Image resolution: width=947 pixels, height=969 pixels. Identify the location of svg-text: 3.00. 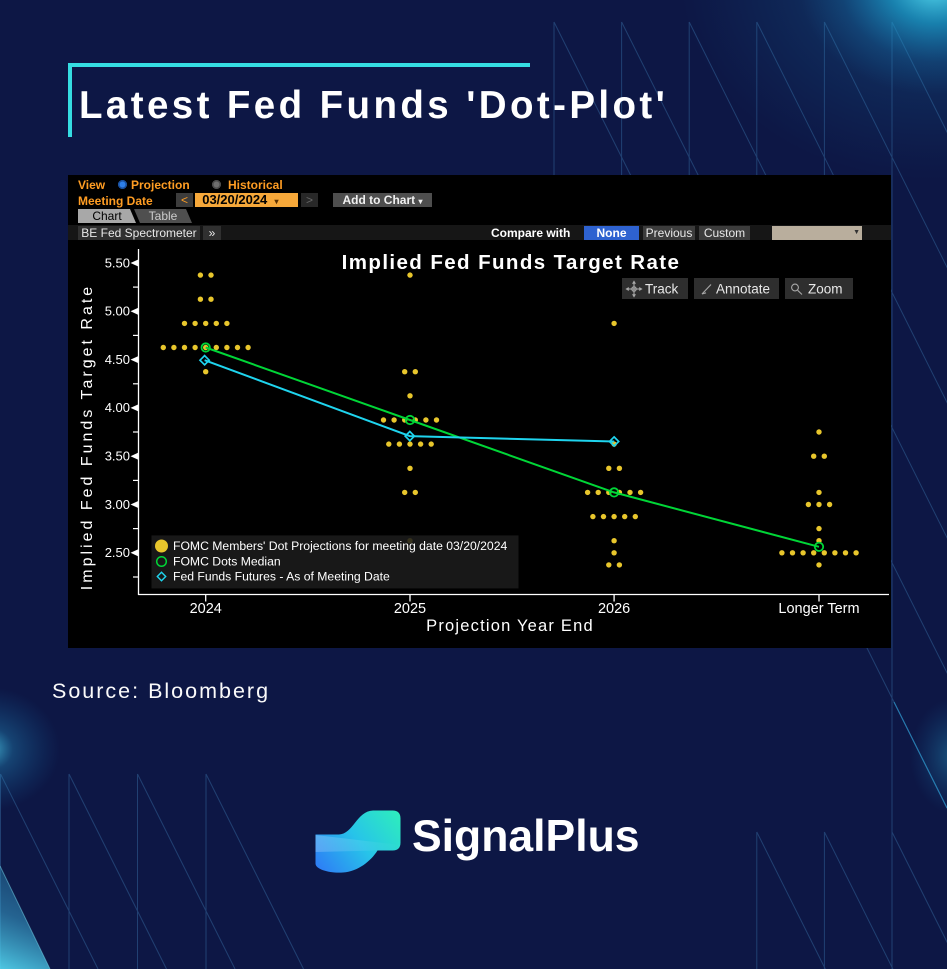
(117, 504).